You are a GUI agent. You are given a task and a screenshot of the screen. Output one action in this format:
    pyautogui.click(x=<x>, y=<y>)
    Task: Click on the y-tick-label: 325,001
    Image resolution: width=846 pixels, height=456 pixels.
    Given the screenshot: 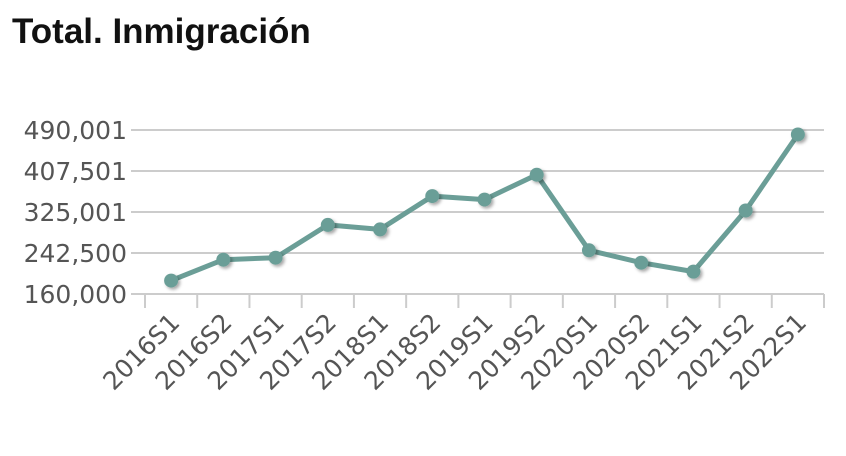 What is the action you would take?
    pyautogui.click(x=75, y=212)
    